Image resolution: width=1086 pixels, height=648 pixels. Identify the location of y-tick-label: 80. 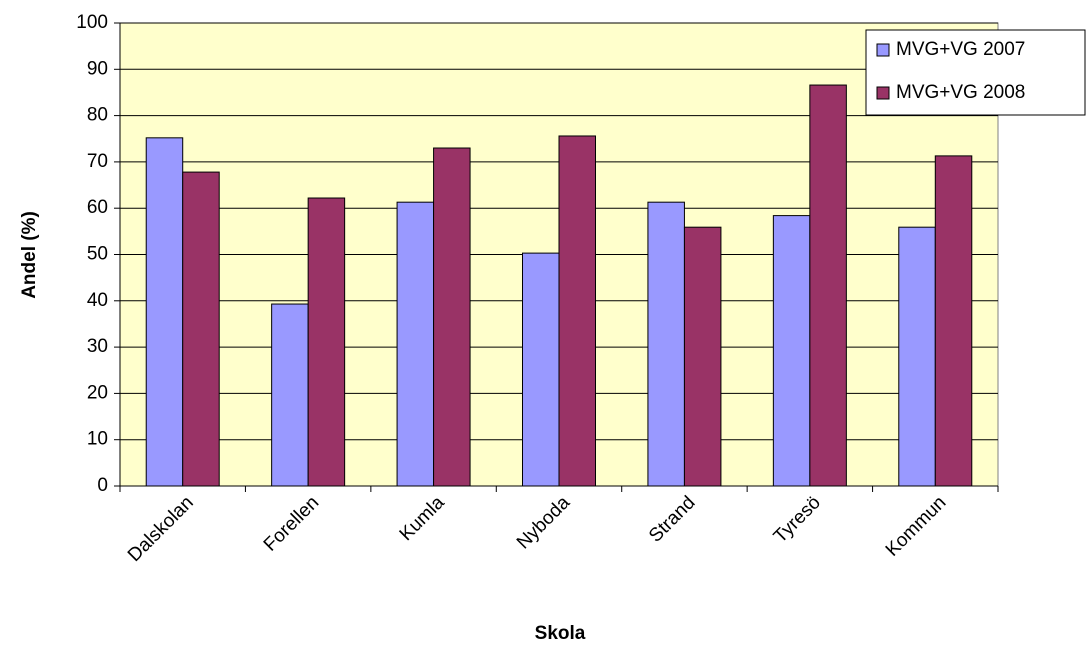
(97, 115).